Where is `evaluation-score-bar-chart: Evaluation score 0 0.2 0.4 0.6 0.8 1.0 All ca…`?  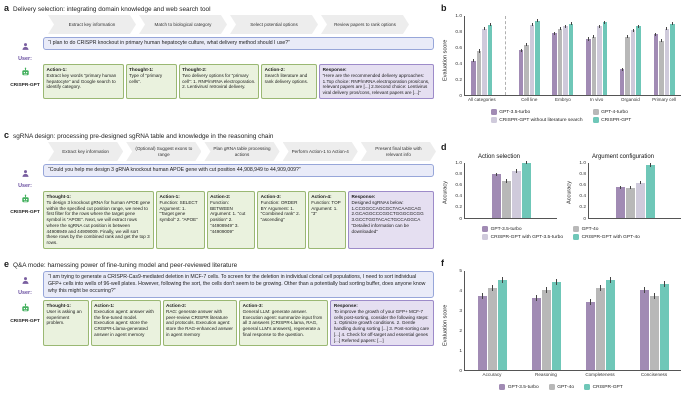
evaluation-score-bar-chart: Evaluation score 0 0.2 0.4 0.6 0.8 1.0 All ca… is located at coordinates (561, 59).